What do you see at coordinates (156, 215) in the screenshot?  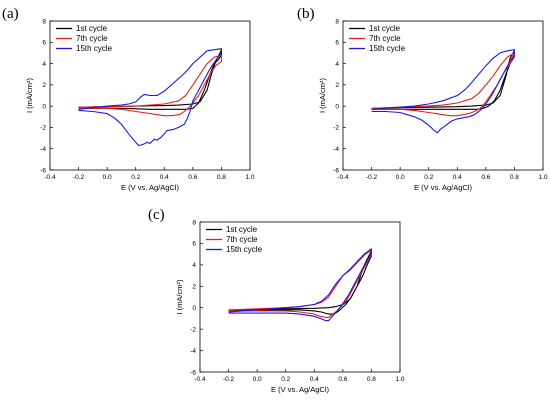 I see `panel-label-c: (c)` at bounding box center [156, 215].